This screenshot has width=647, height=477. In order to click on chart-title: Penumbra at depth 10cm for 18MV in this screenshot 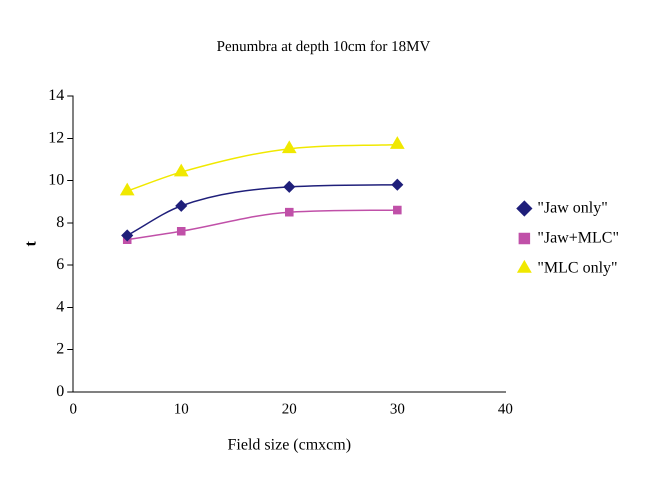, I will do `click(323, 46)`.